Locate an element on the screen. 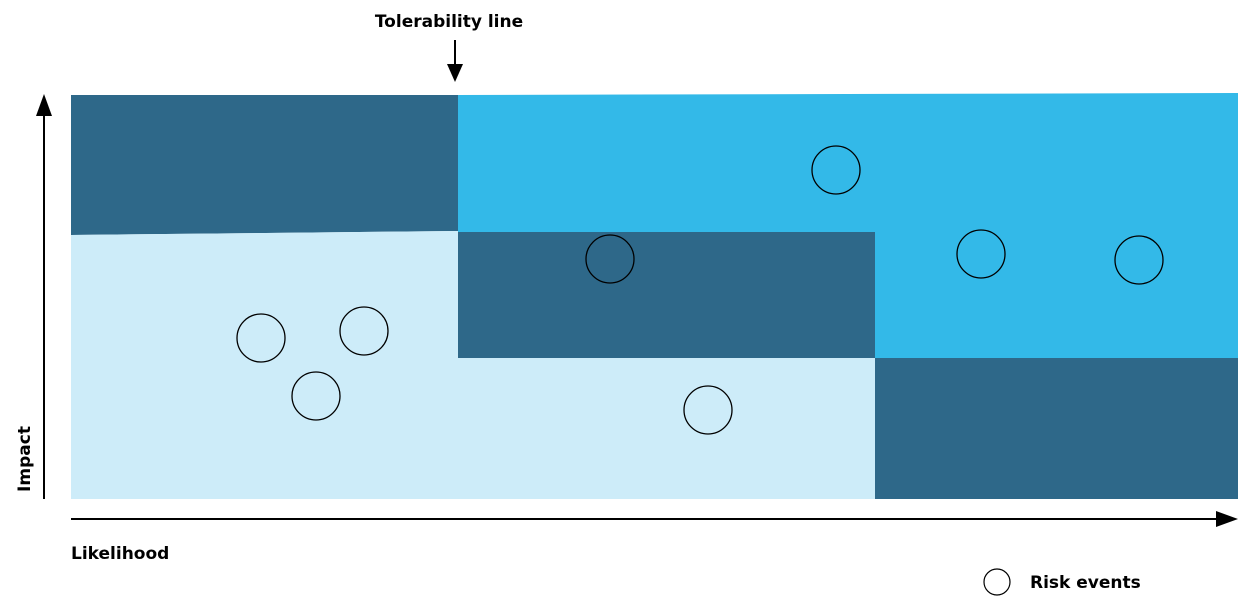  zone-dark-middle is located at coordinates (666, 295).